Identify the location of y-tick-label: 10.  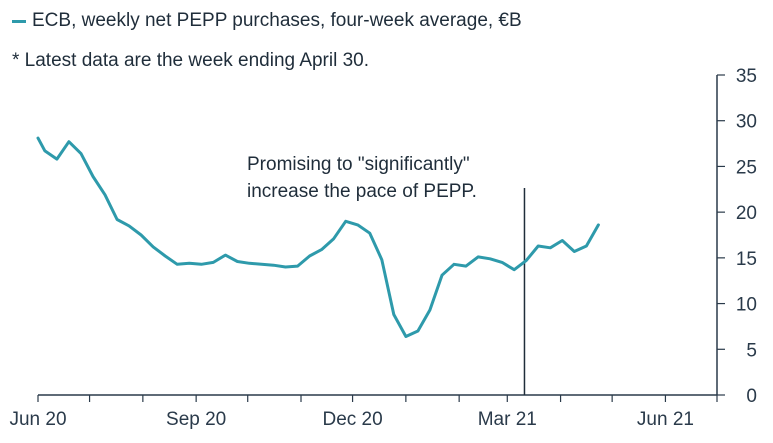
(746, 305).